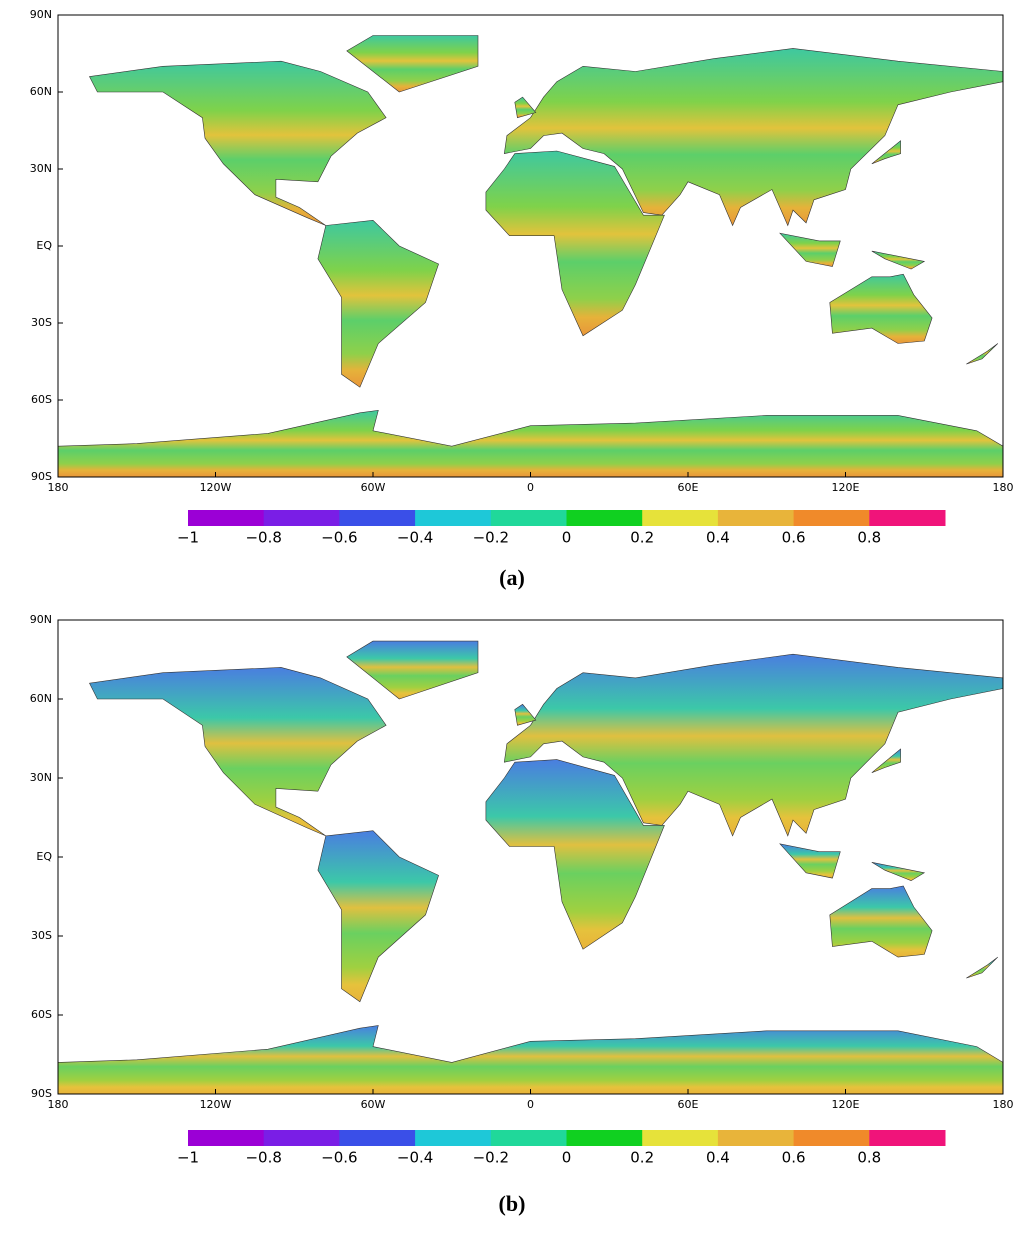  I want to click on caption: (b), so click(512, 1203).